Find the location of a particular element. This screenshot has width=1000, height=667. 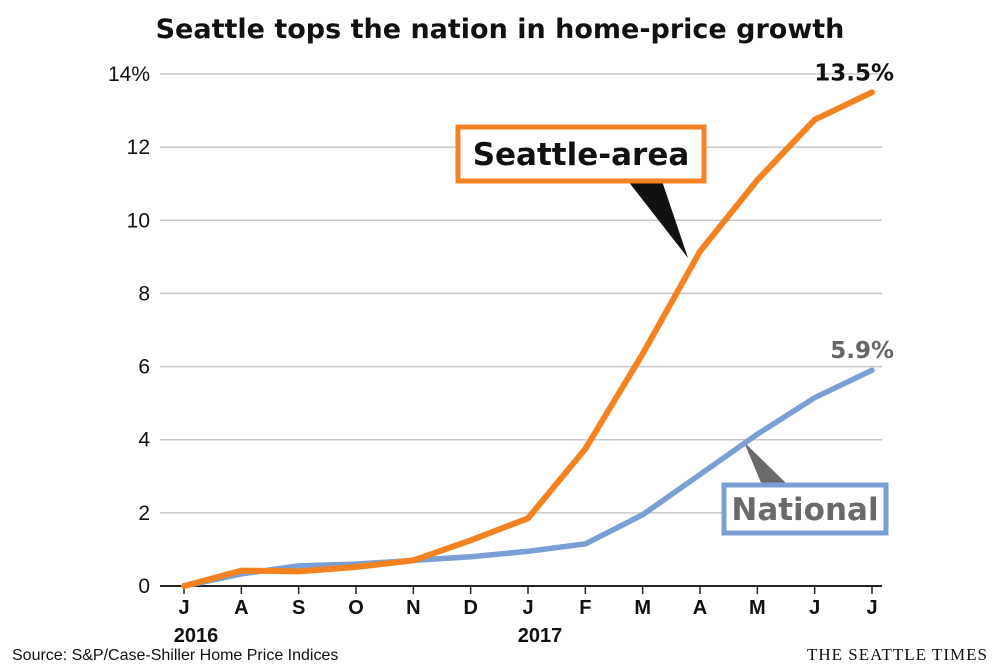

y-tick-label: 10 is located at coordinates (138, 220).